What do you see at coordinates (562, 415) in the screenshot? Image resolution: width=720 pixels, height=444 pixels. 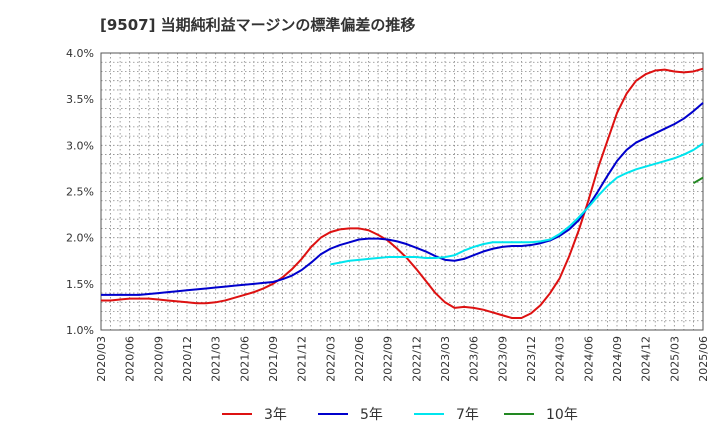 I see `legend-label-4: 10年` at bounding box center [562, 415].